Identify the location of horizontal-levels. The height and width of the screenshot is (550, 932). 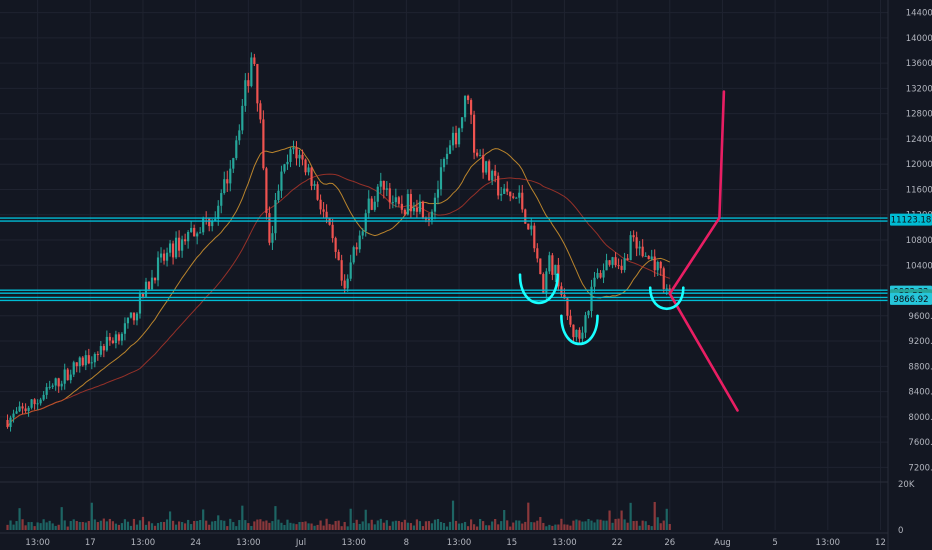
(444, 259).